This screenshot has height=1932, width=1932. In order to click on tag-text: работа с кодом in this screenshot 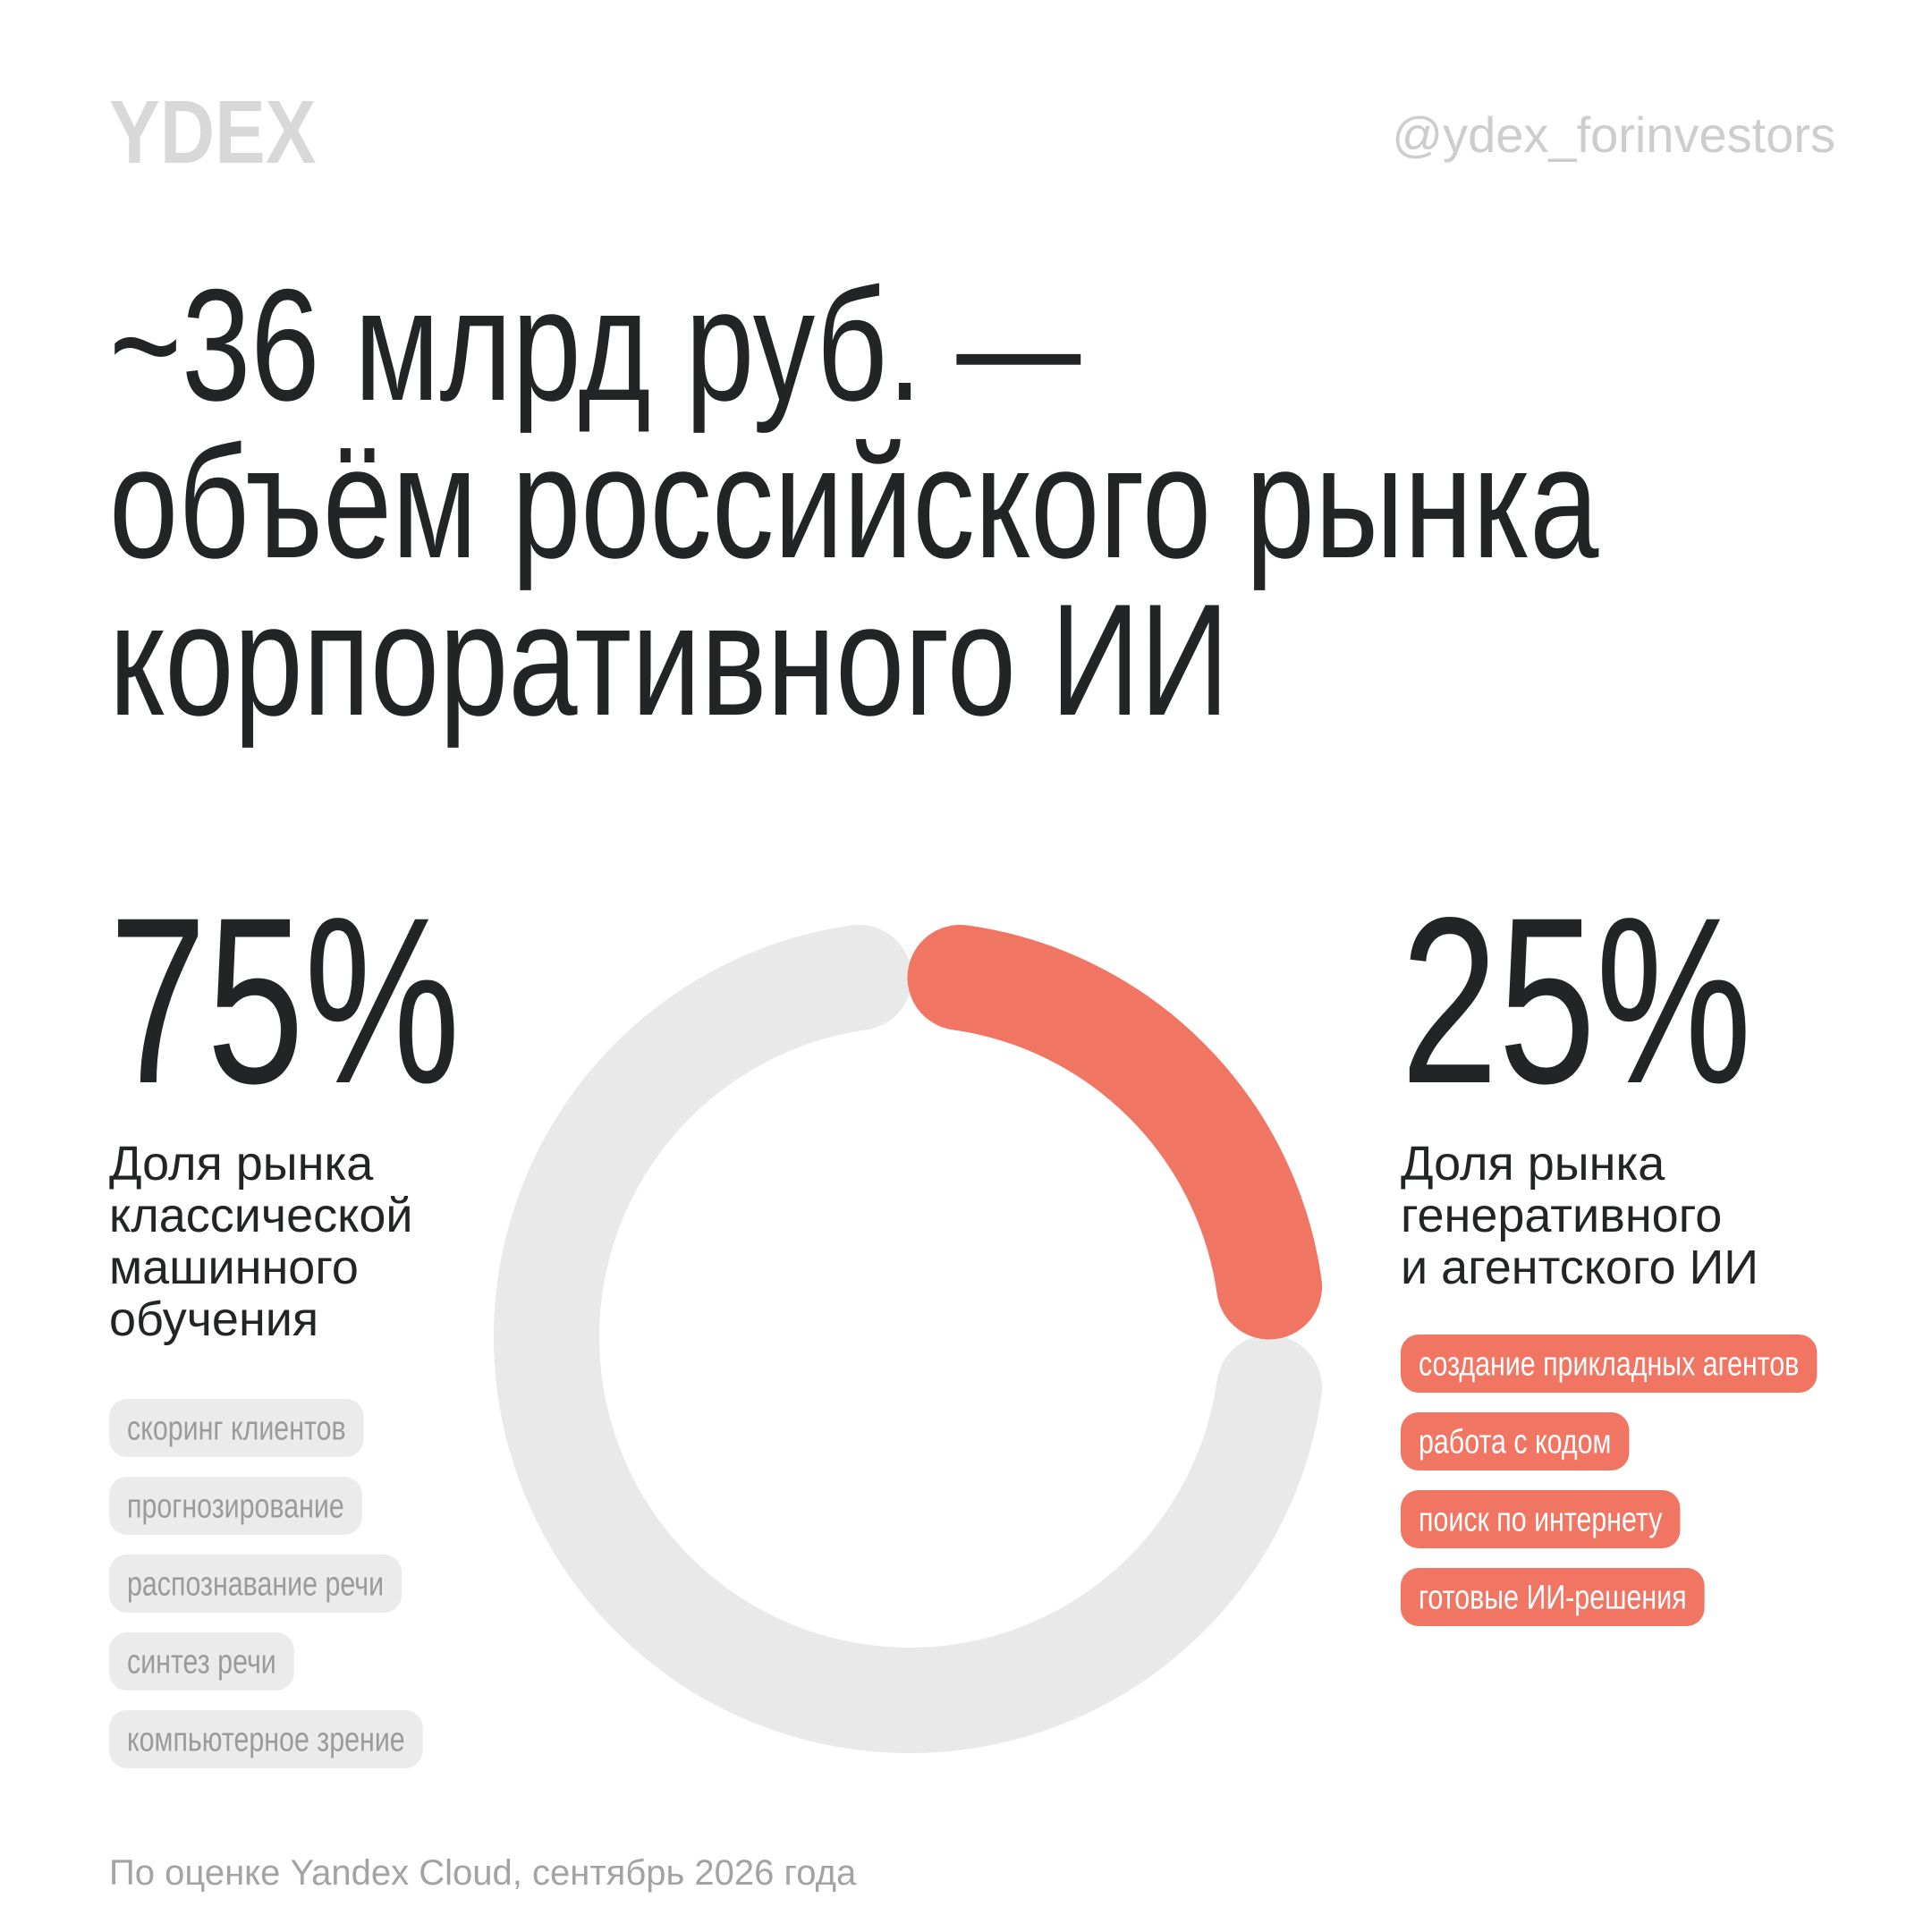, I will do `click(1515, 1442)`.